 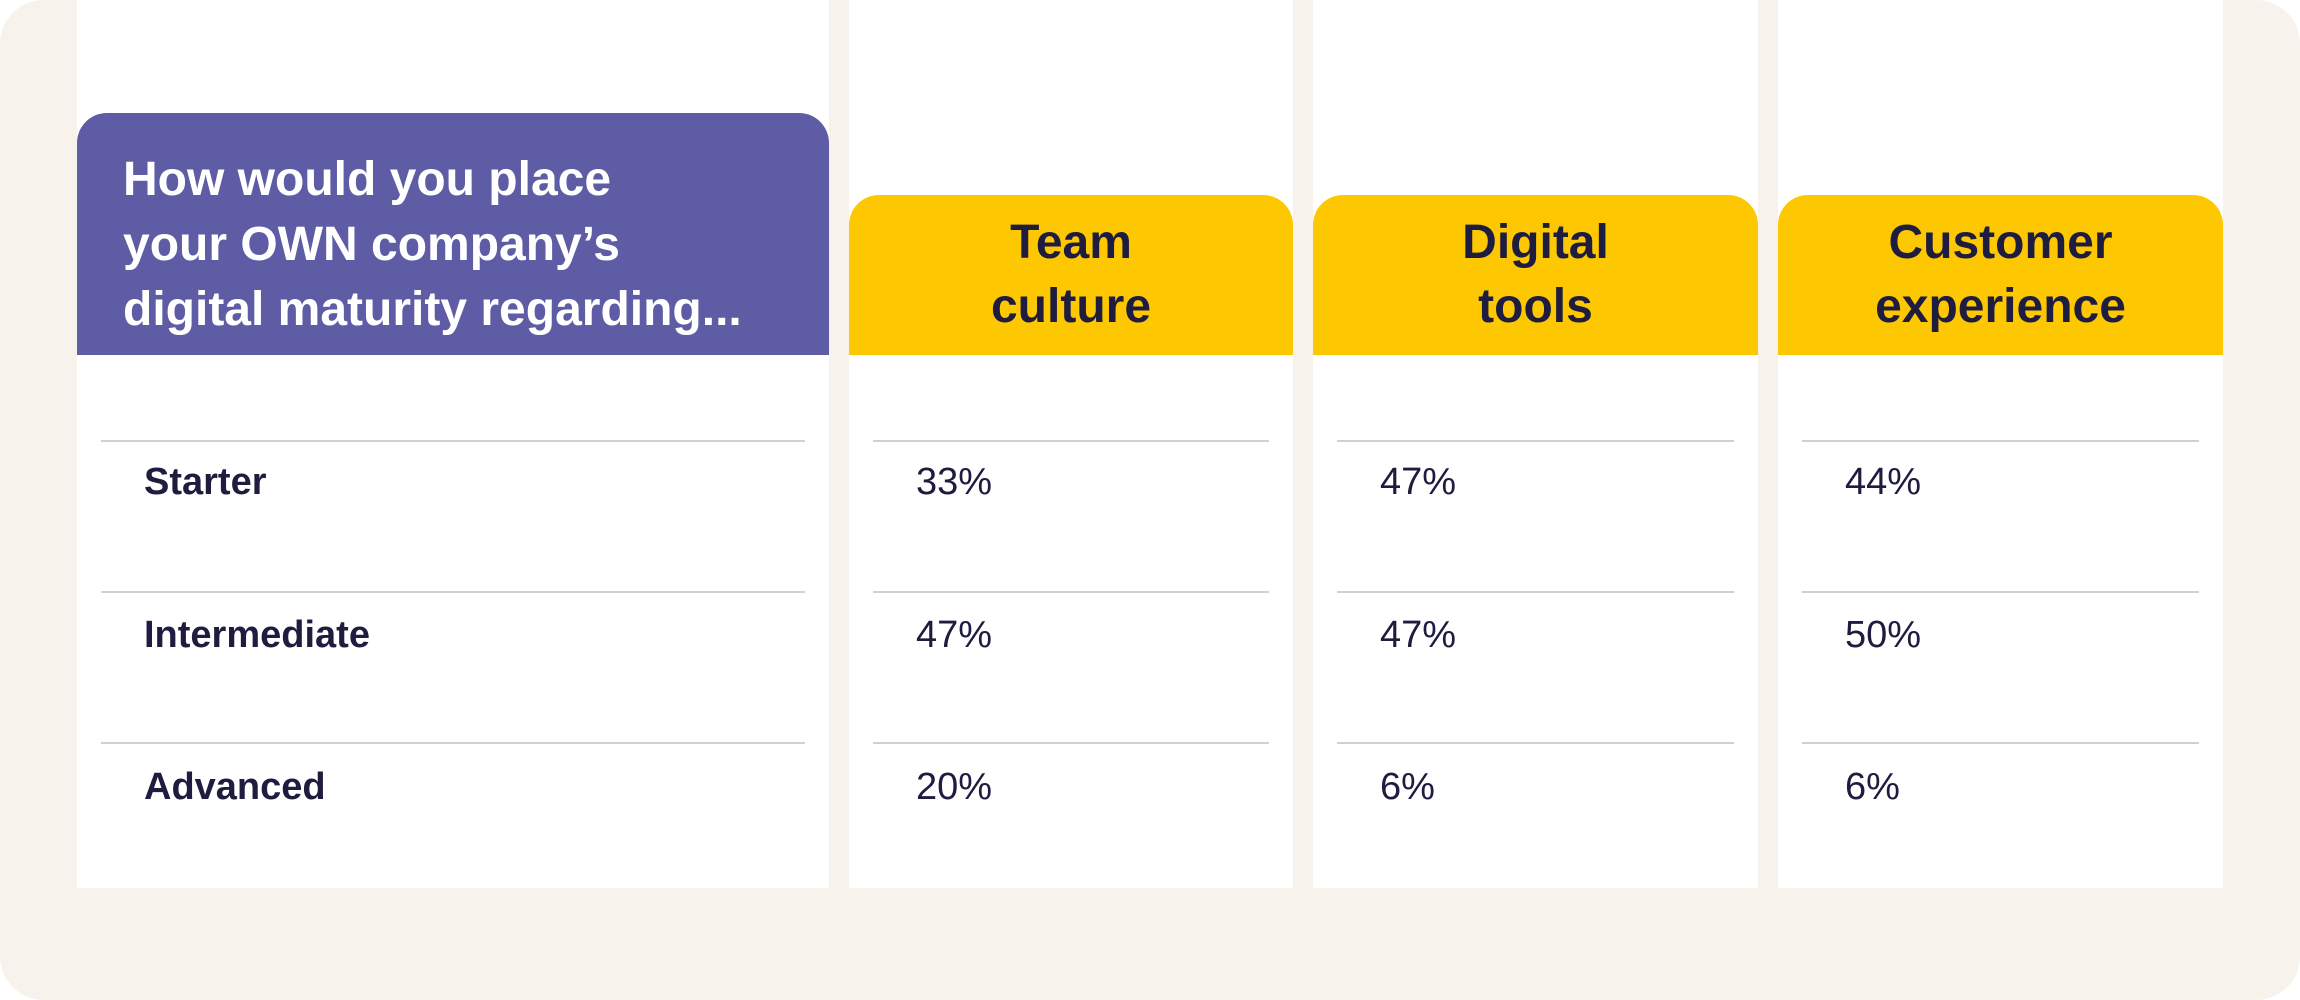 I want to click on row-label-advanced: Advanced, so click(x=235, y=787).